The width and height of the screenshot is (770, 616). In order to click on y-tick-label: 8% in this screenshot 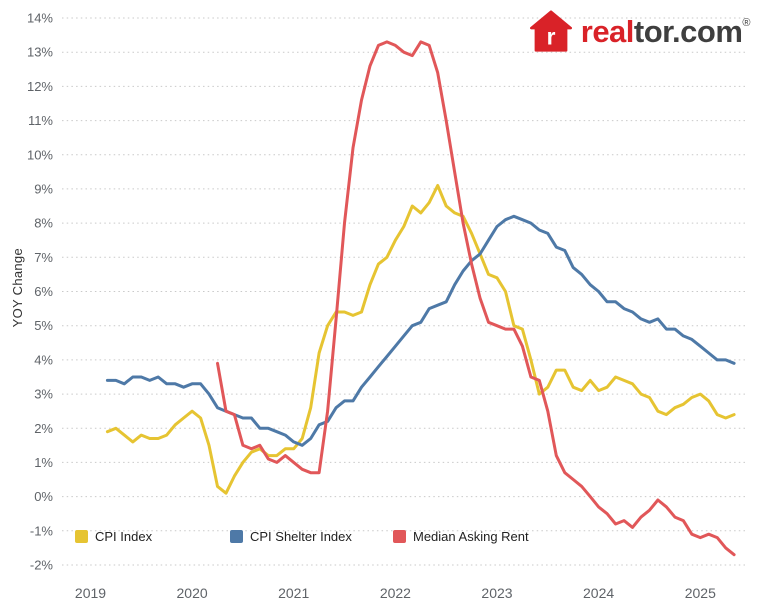, I will do `click(43, 223)`.